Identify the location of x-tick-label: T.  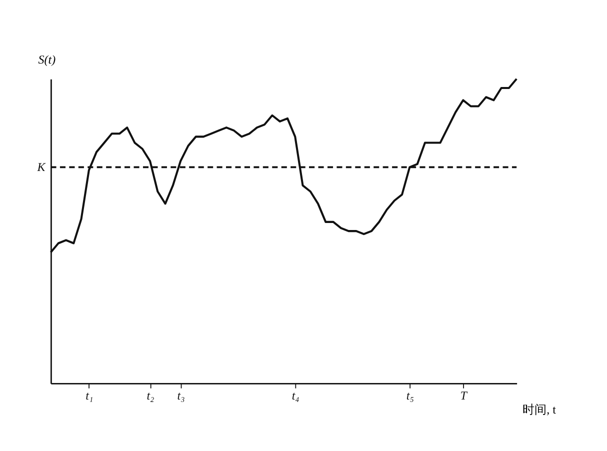
(464, 395).